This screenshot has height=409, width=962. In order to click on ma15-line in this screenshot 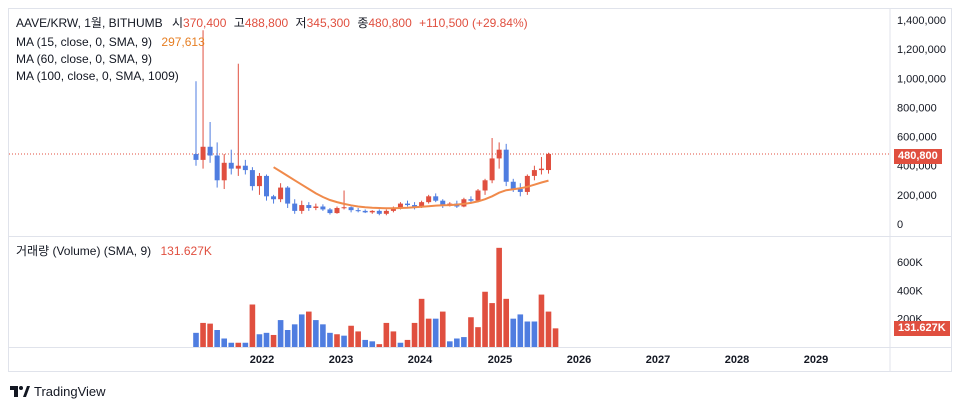, I will do `click(411, 188)`.